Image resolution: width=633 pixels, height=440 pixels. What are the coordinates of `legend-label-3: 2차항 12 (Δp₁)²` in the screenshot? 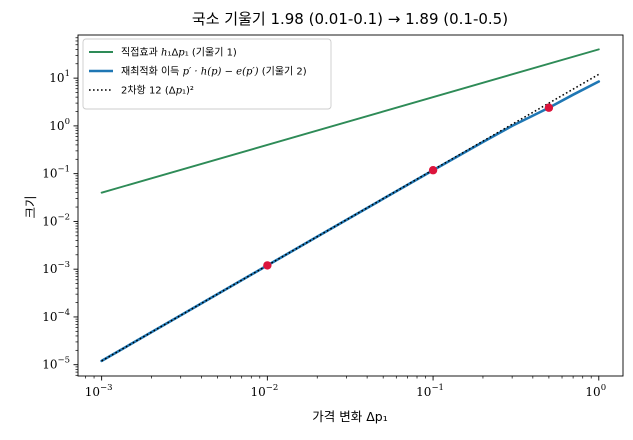 It's located at (157, 91).